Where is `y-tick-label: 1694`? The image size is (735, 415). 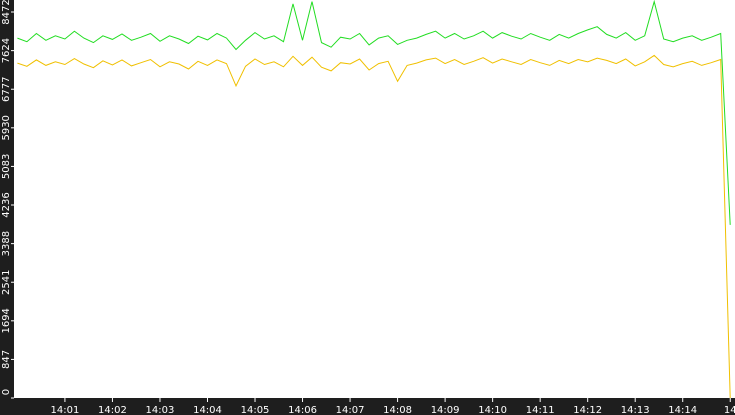
y-tick-label: 1694 is located at coordinates (6, 320).